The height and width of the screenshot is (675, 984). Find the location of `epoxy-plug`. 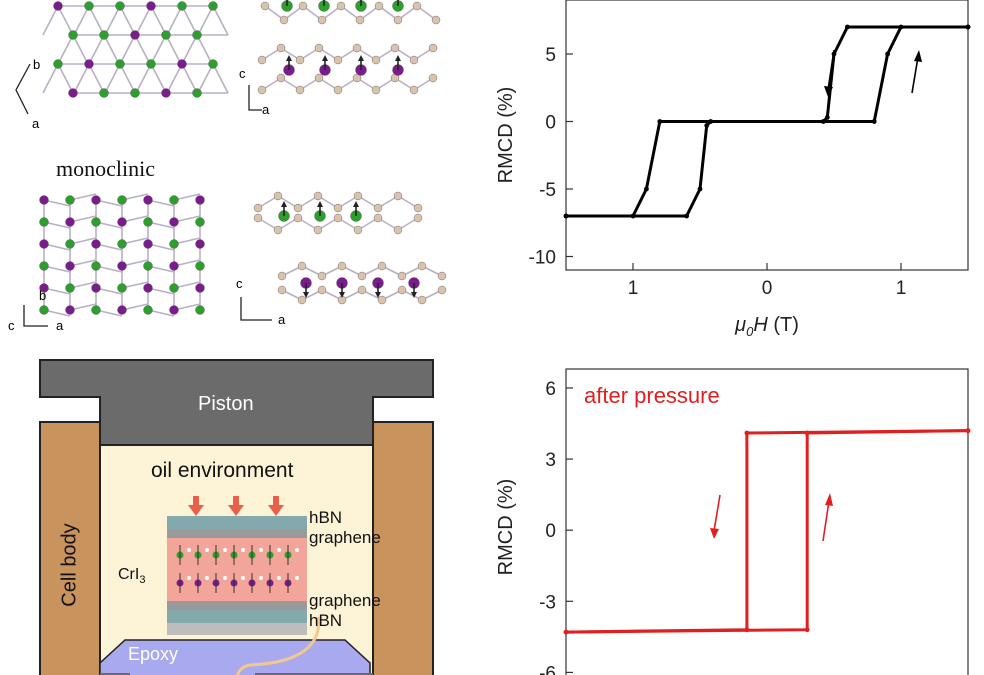

epoxy-plug is located at coordinates (235, 657).